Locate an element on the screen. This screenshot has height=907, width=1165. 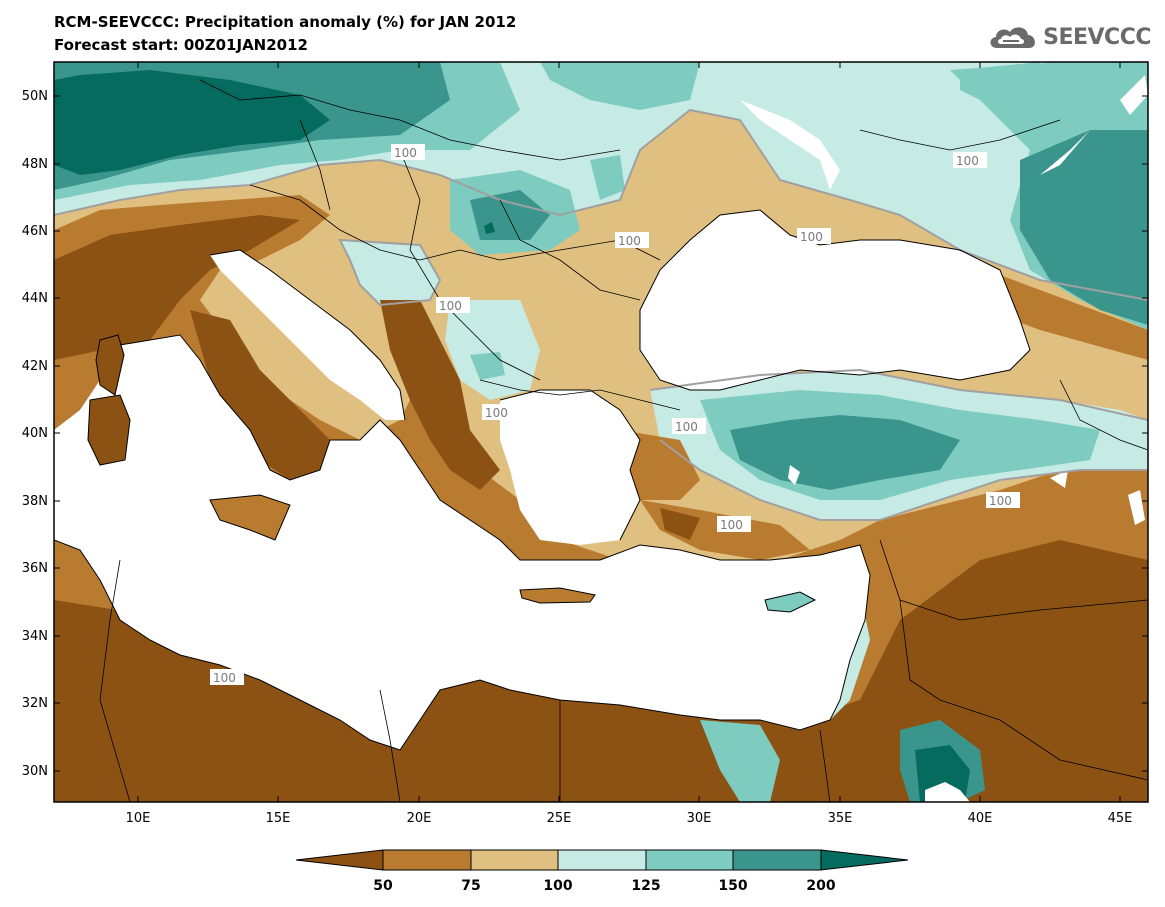
lat-tick-label: 44N is located at coordinates (35, 298).